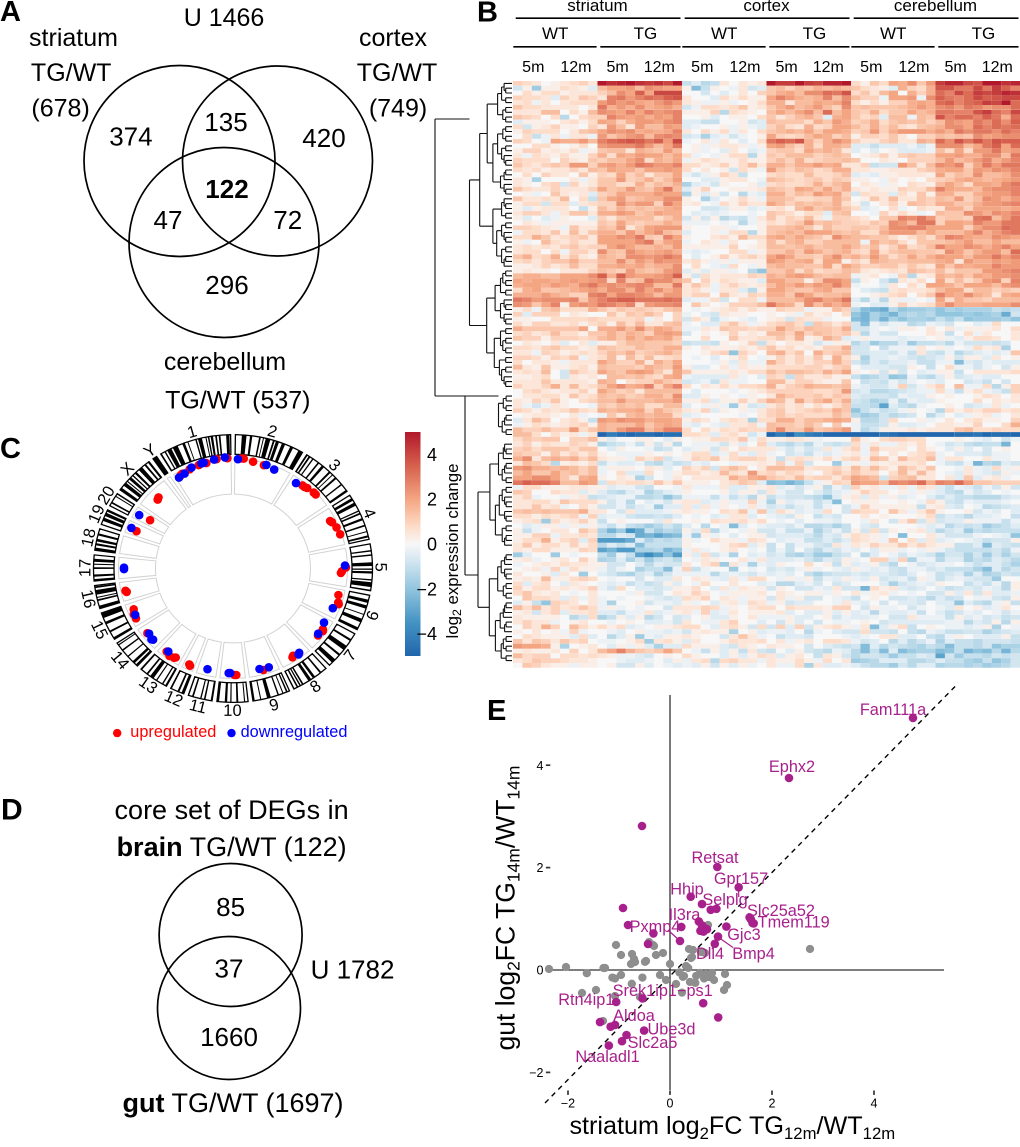  Describe the element at coordinates (130, 136) in the screenshot. I see `svg-text: 374` at that location.